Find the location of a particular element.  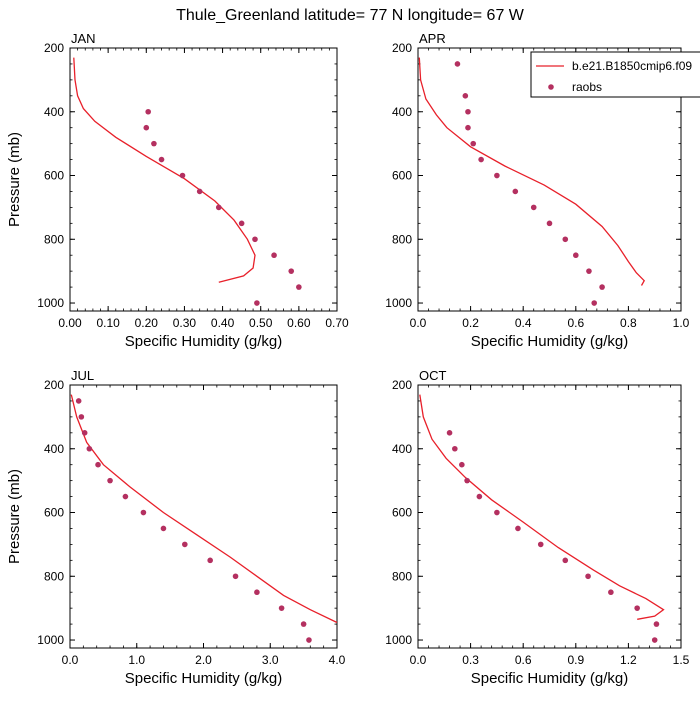

x-tick-label: 0.9 is located at coordinates (575, 660).